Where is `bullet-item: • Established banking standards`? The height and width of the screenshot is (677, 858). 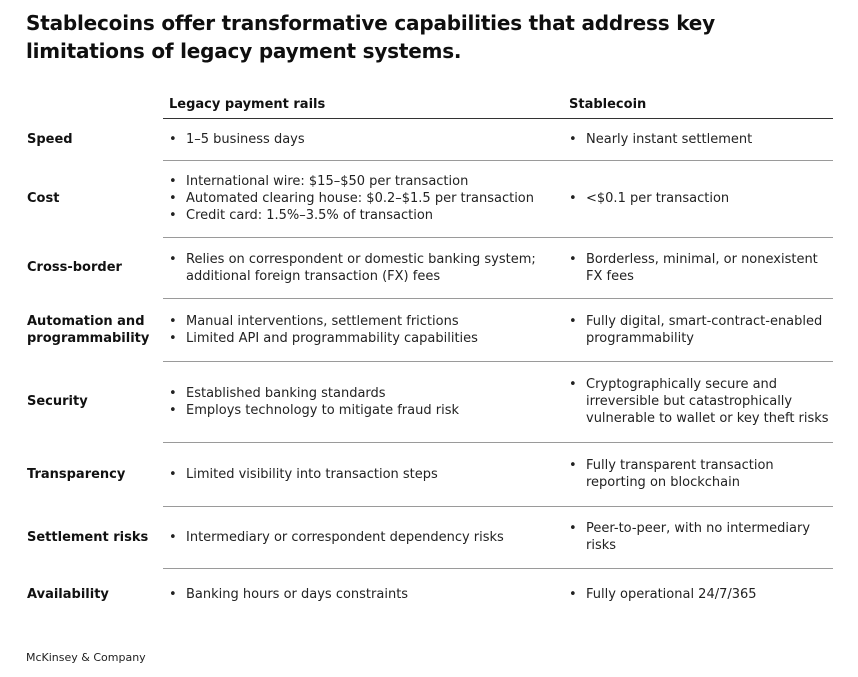
bullet-item: • Established banking standards is located at coordinates (359, 393).